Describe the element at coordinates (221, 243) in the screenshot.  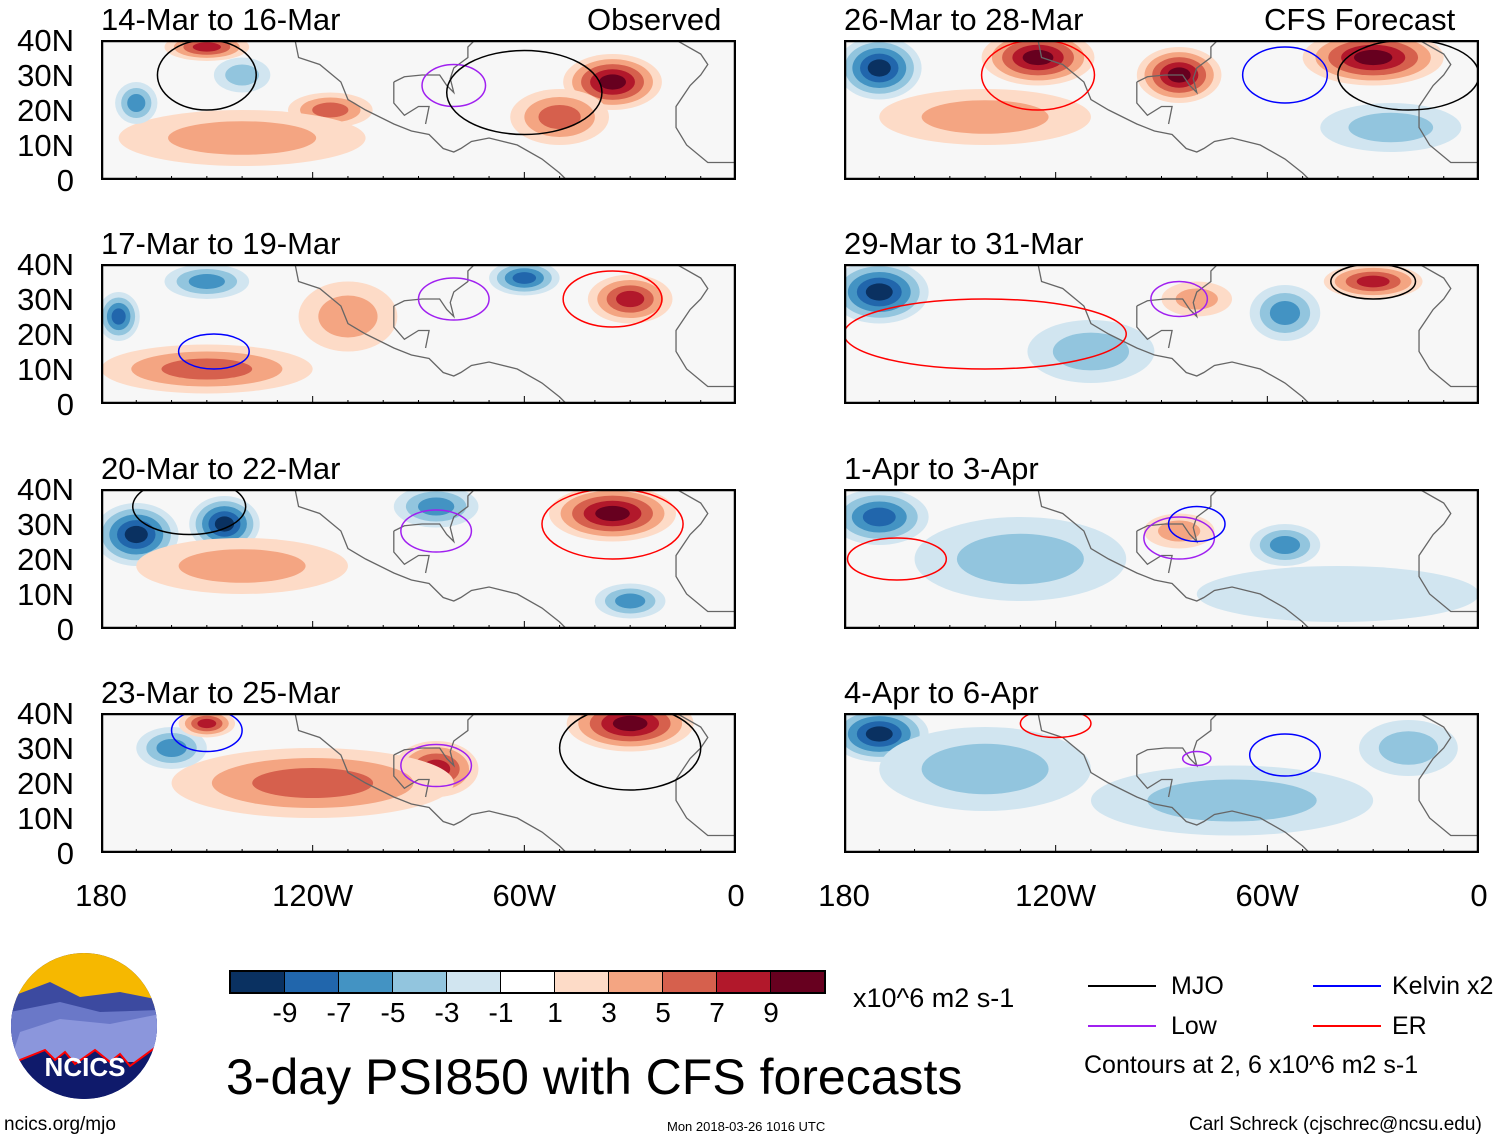
I see `panel-title: 17-Mar to 19-Mar` at that location.